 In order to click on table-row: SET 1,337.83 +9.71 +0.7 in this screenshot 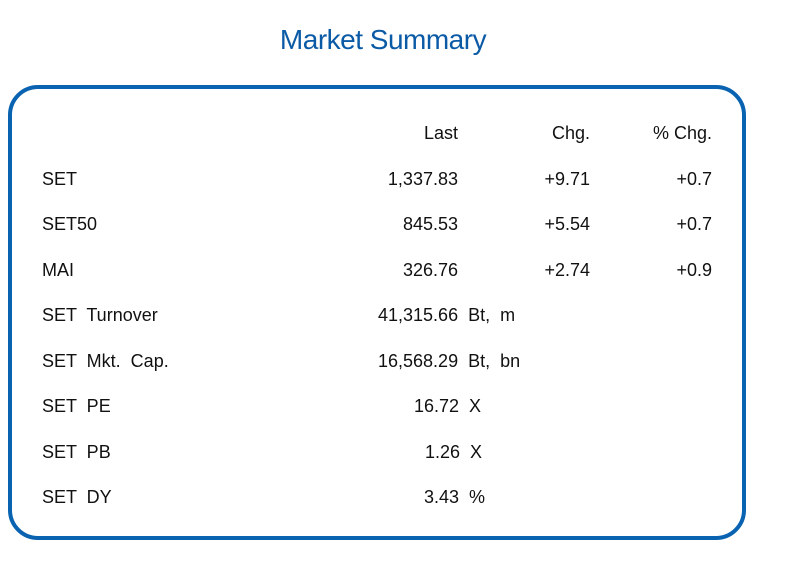, I will do `click(377, 179)`.